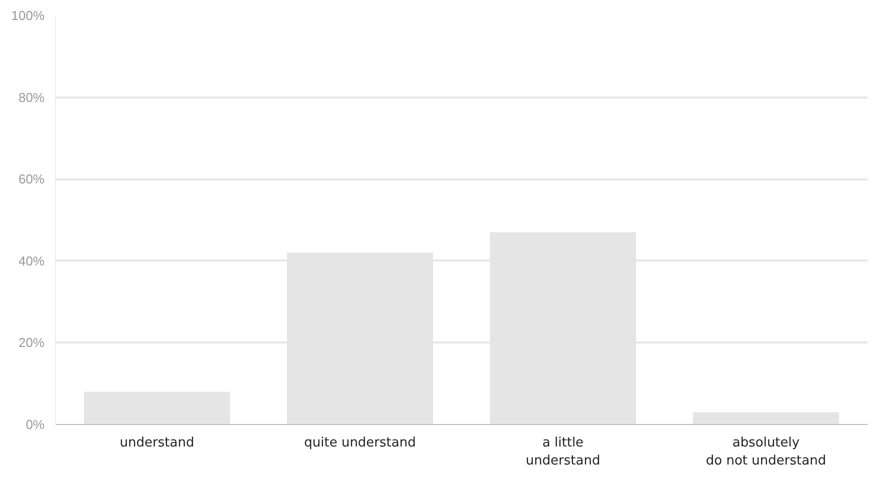 Image resolution: width=882 pixels, height=484 pixels. Describe the element at coordinates (360, 443) in the screenshot. I see `x-tick-label: quite understand` at that location.